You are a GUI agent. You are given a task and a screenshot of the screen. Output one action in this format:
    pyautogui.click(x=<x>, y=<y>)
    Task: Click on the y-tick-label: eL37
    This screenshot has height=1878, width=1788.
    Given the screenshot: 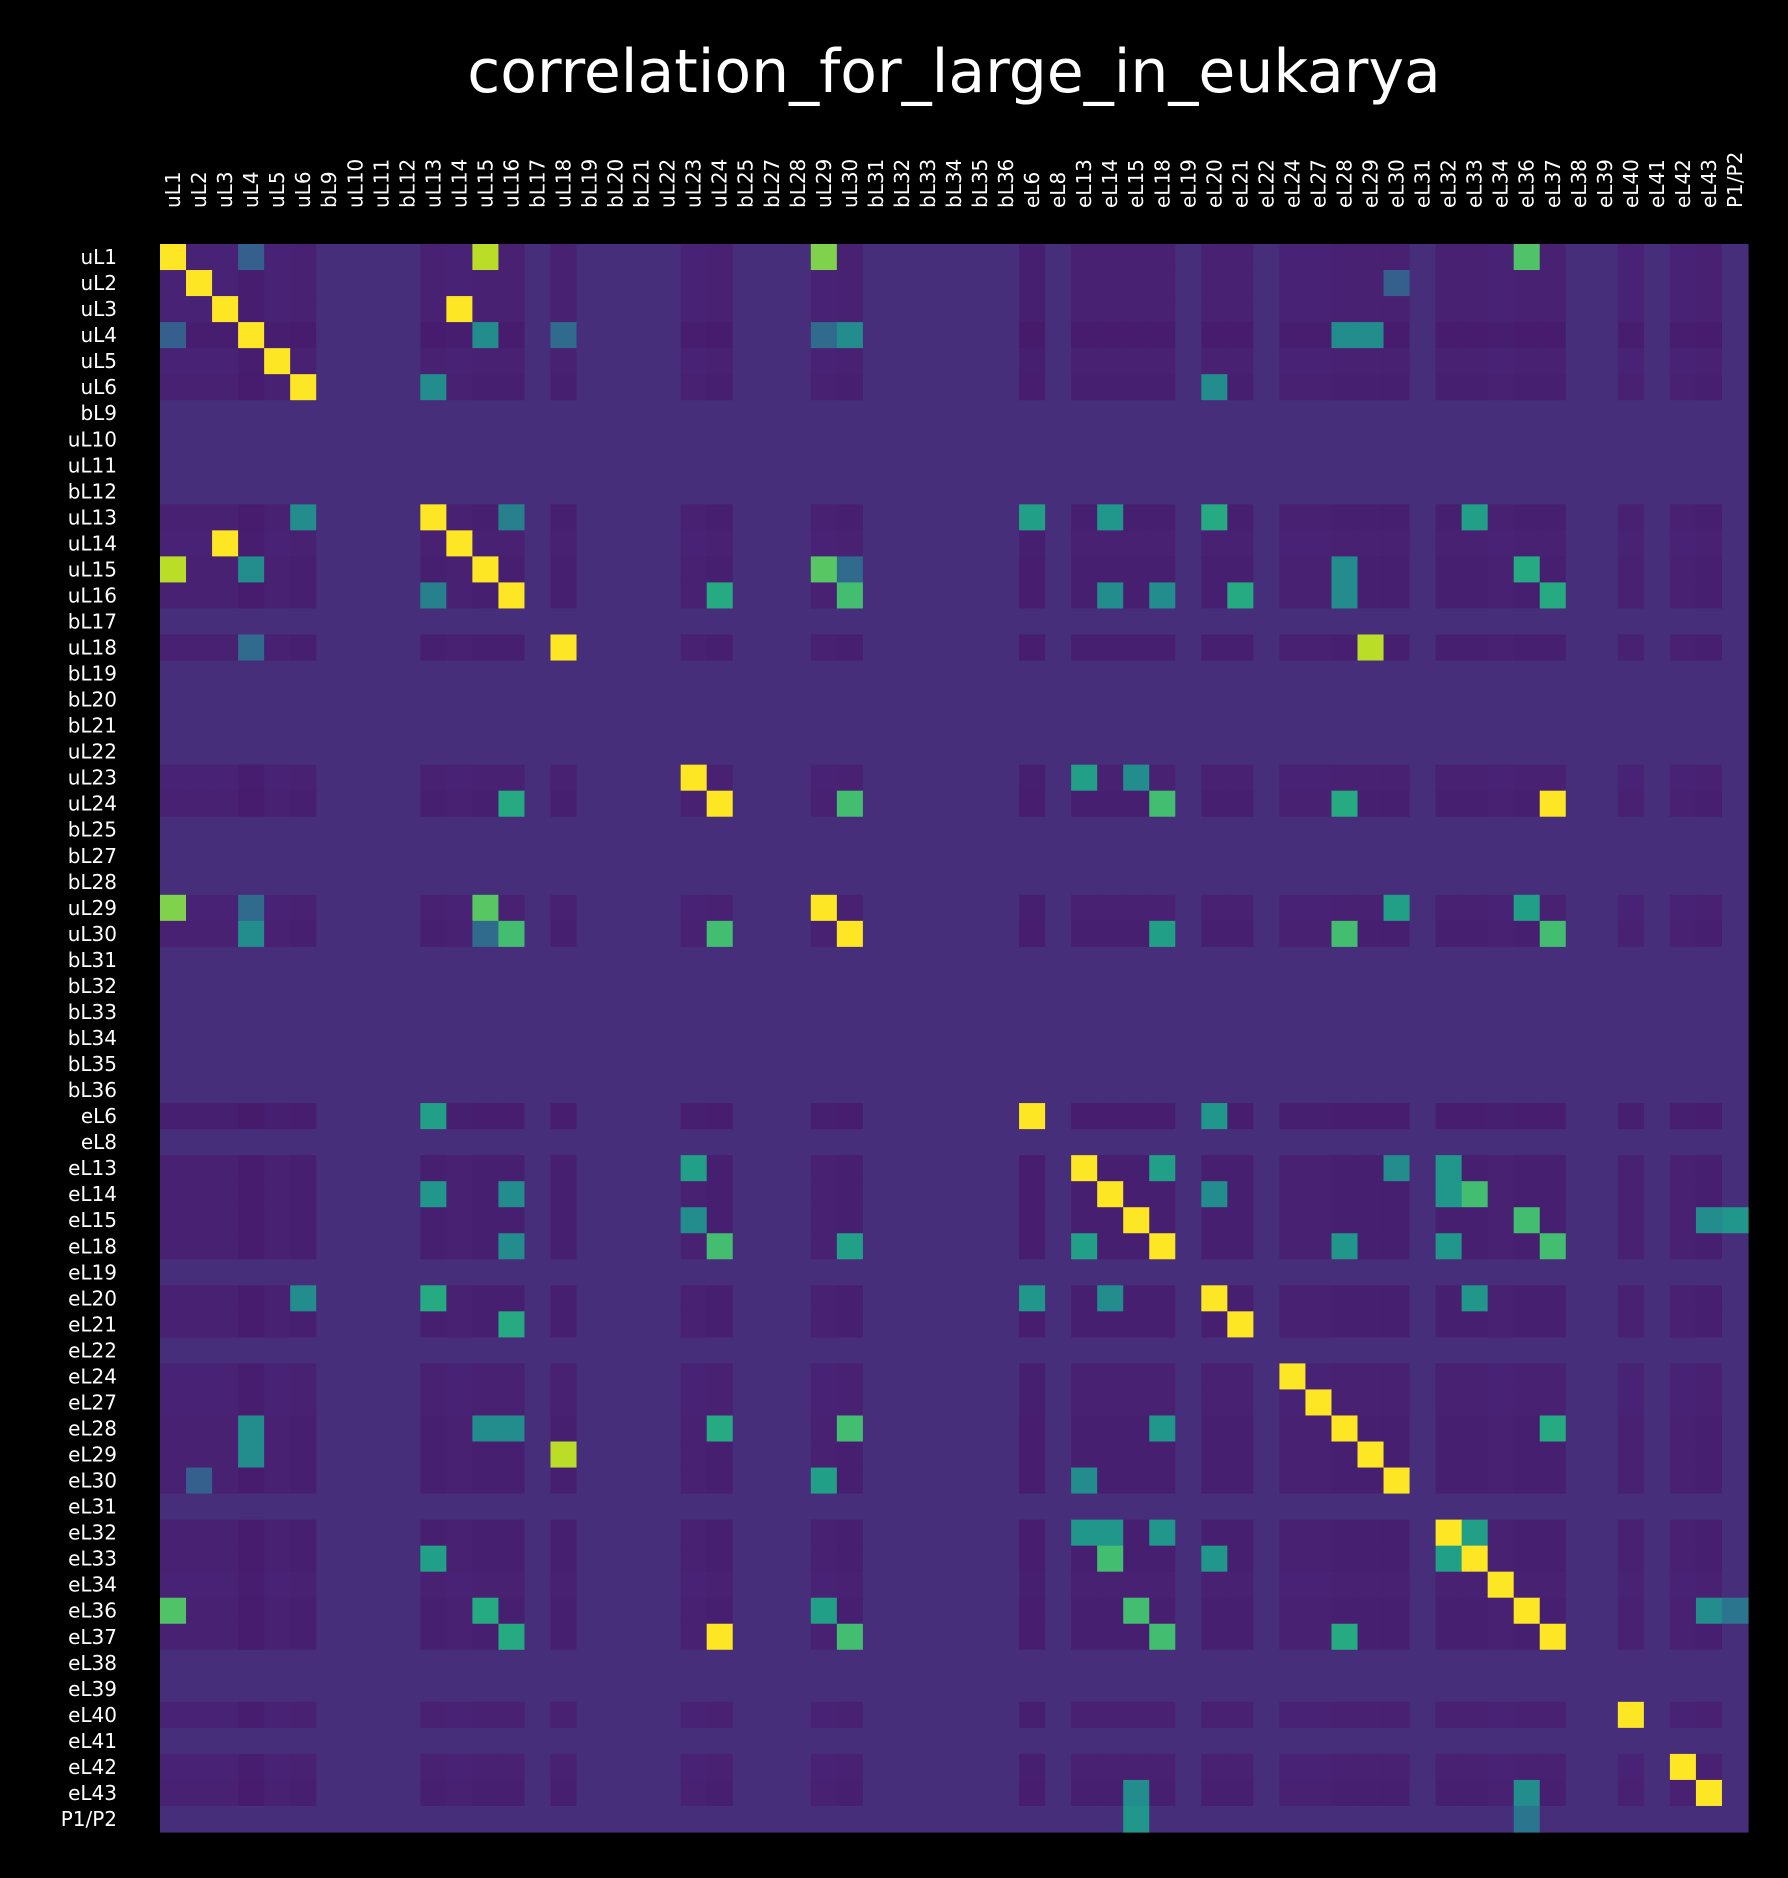 What is the action you would take?
    pyautogui.click(x=92, y=1637)
    